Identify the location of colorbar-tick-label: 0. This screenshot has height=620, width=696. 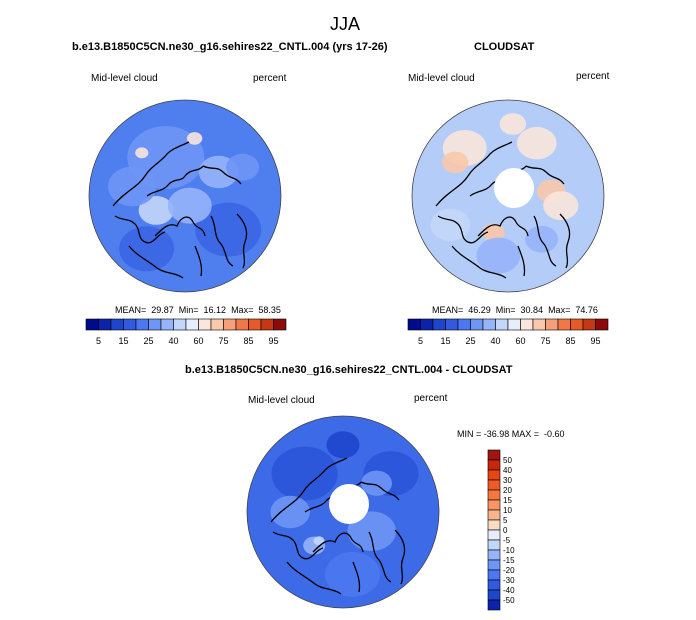
(505, 530).